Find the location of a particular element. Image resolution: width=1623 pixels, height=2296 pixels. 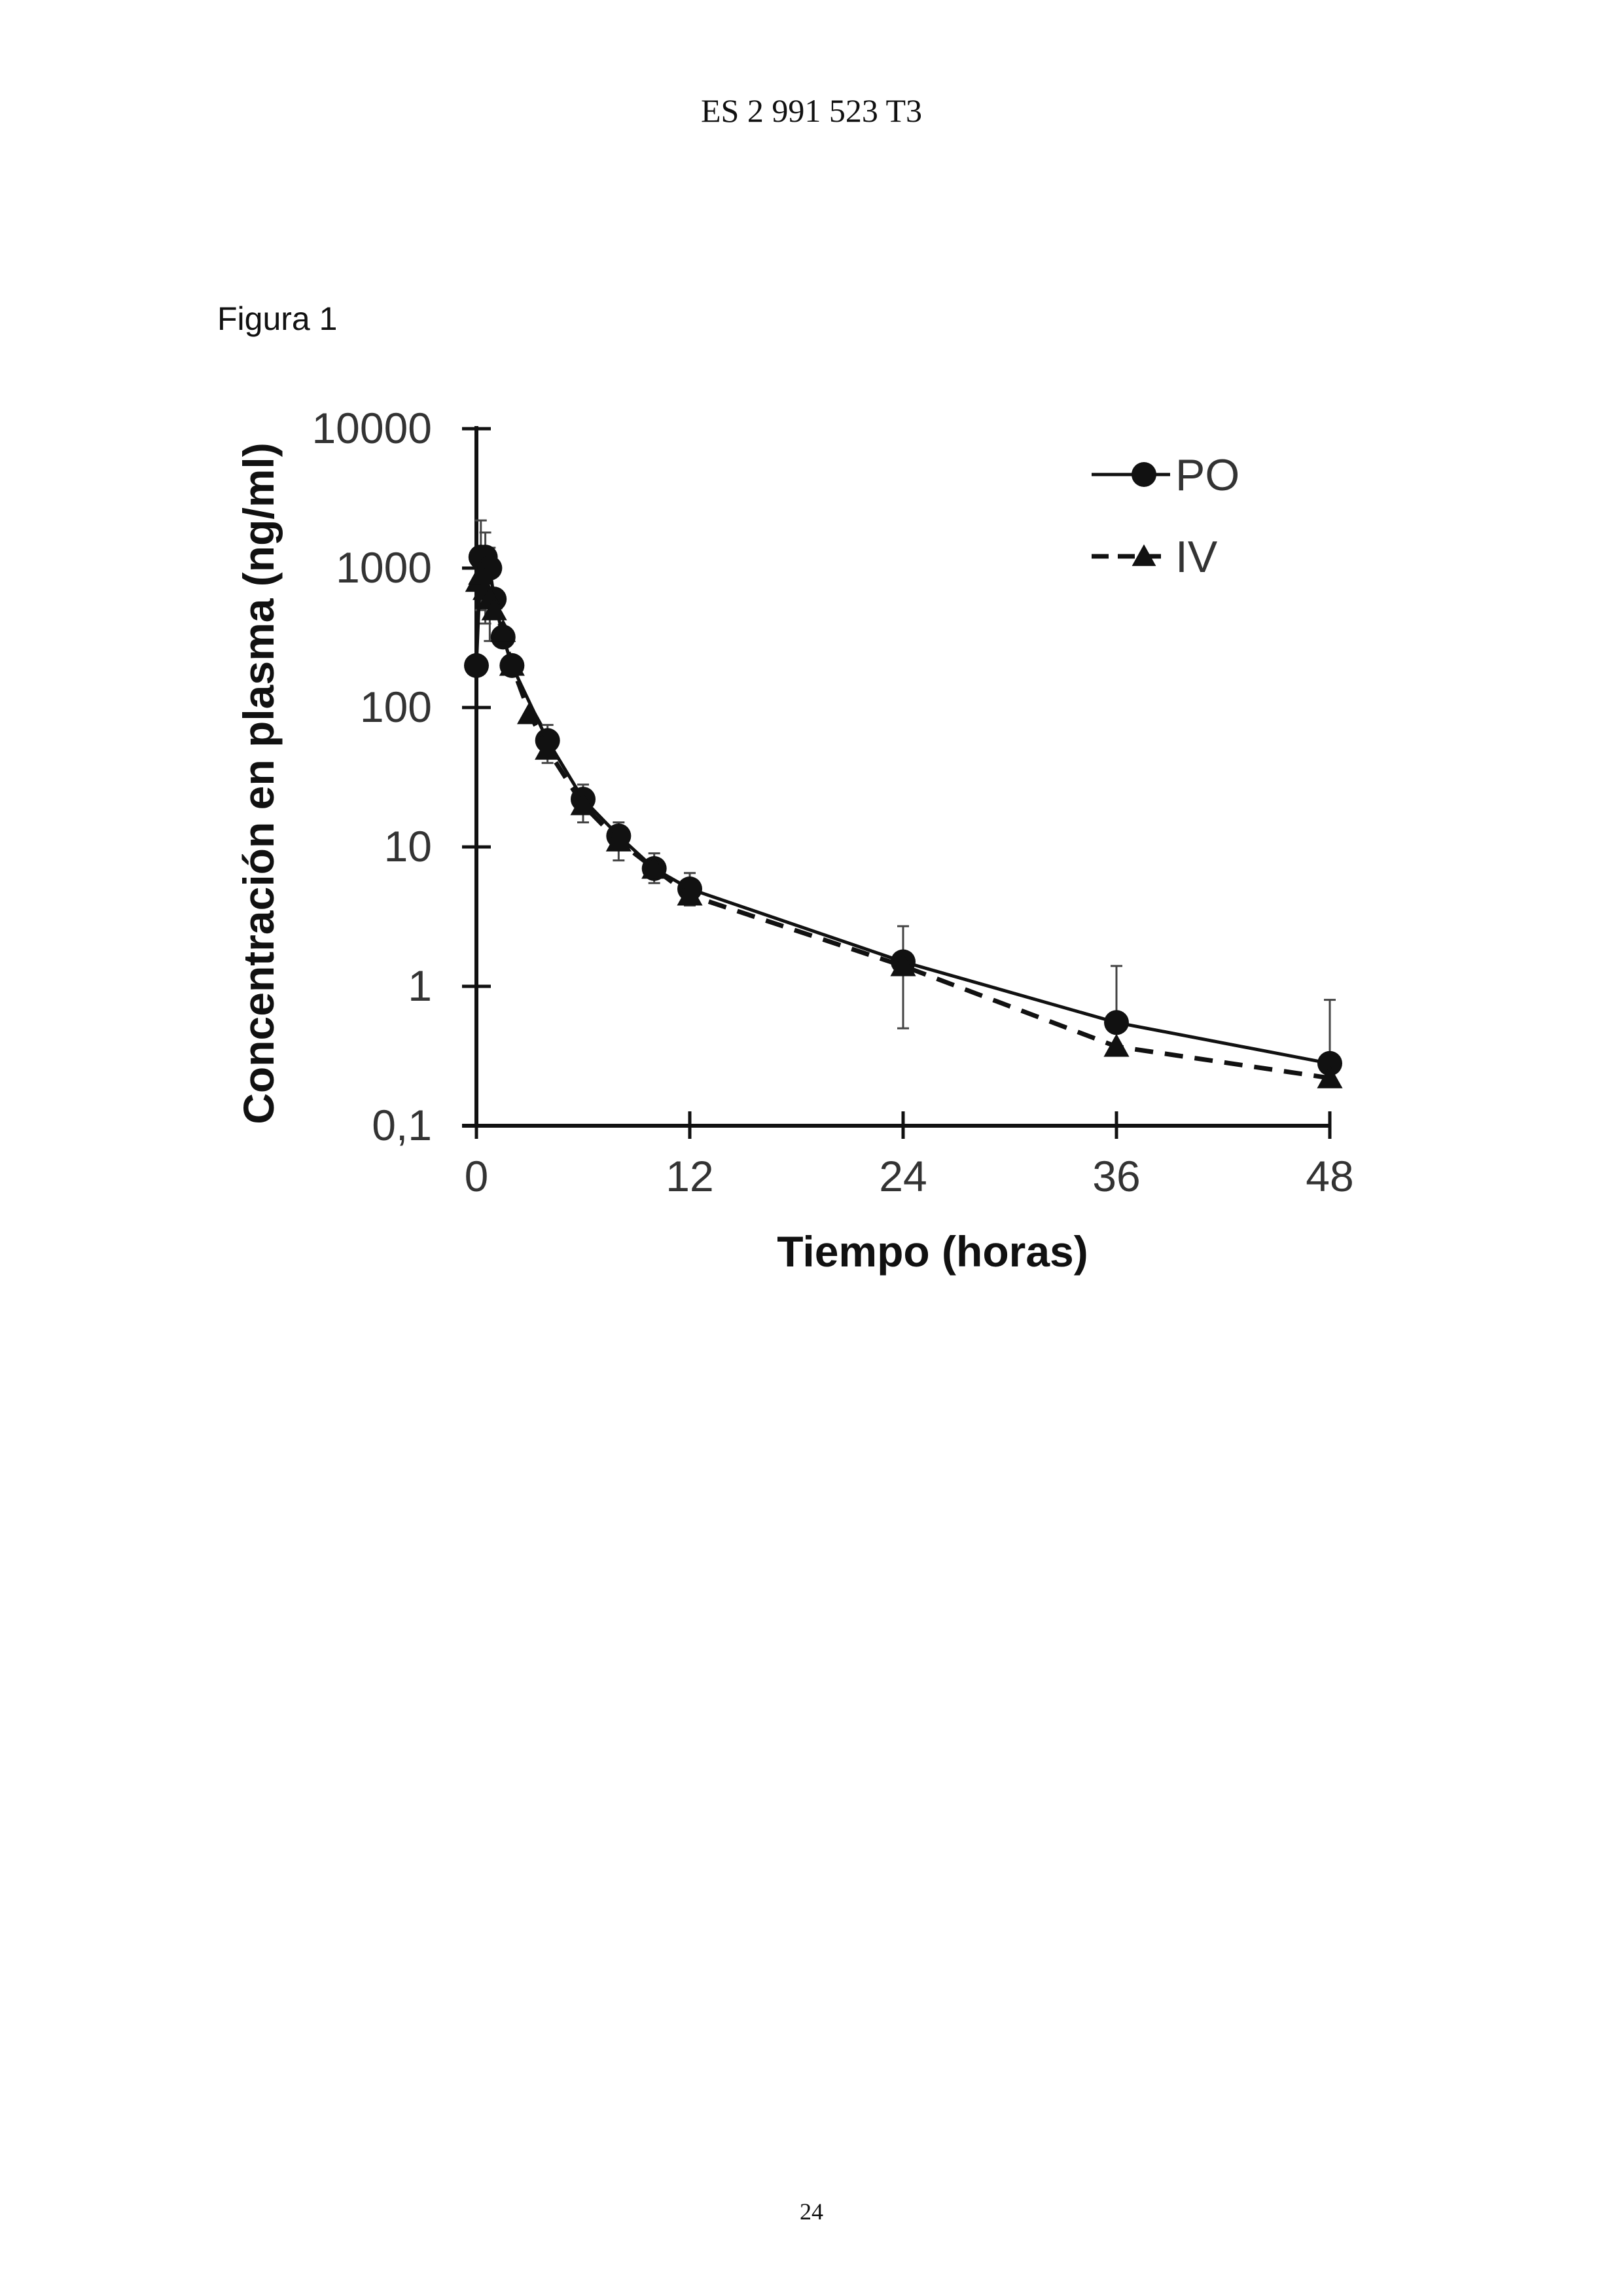

y-tick-label: 1000 is located at coordinates (384, 567).